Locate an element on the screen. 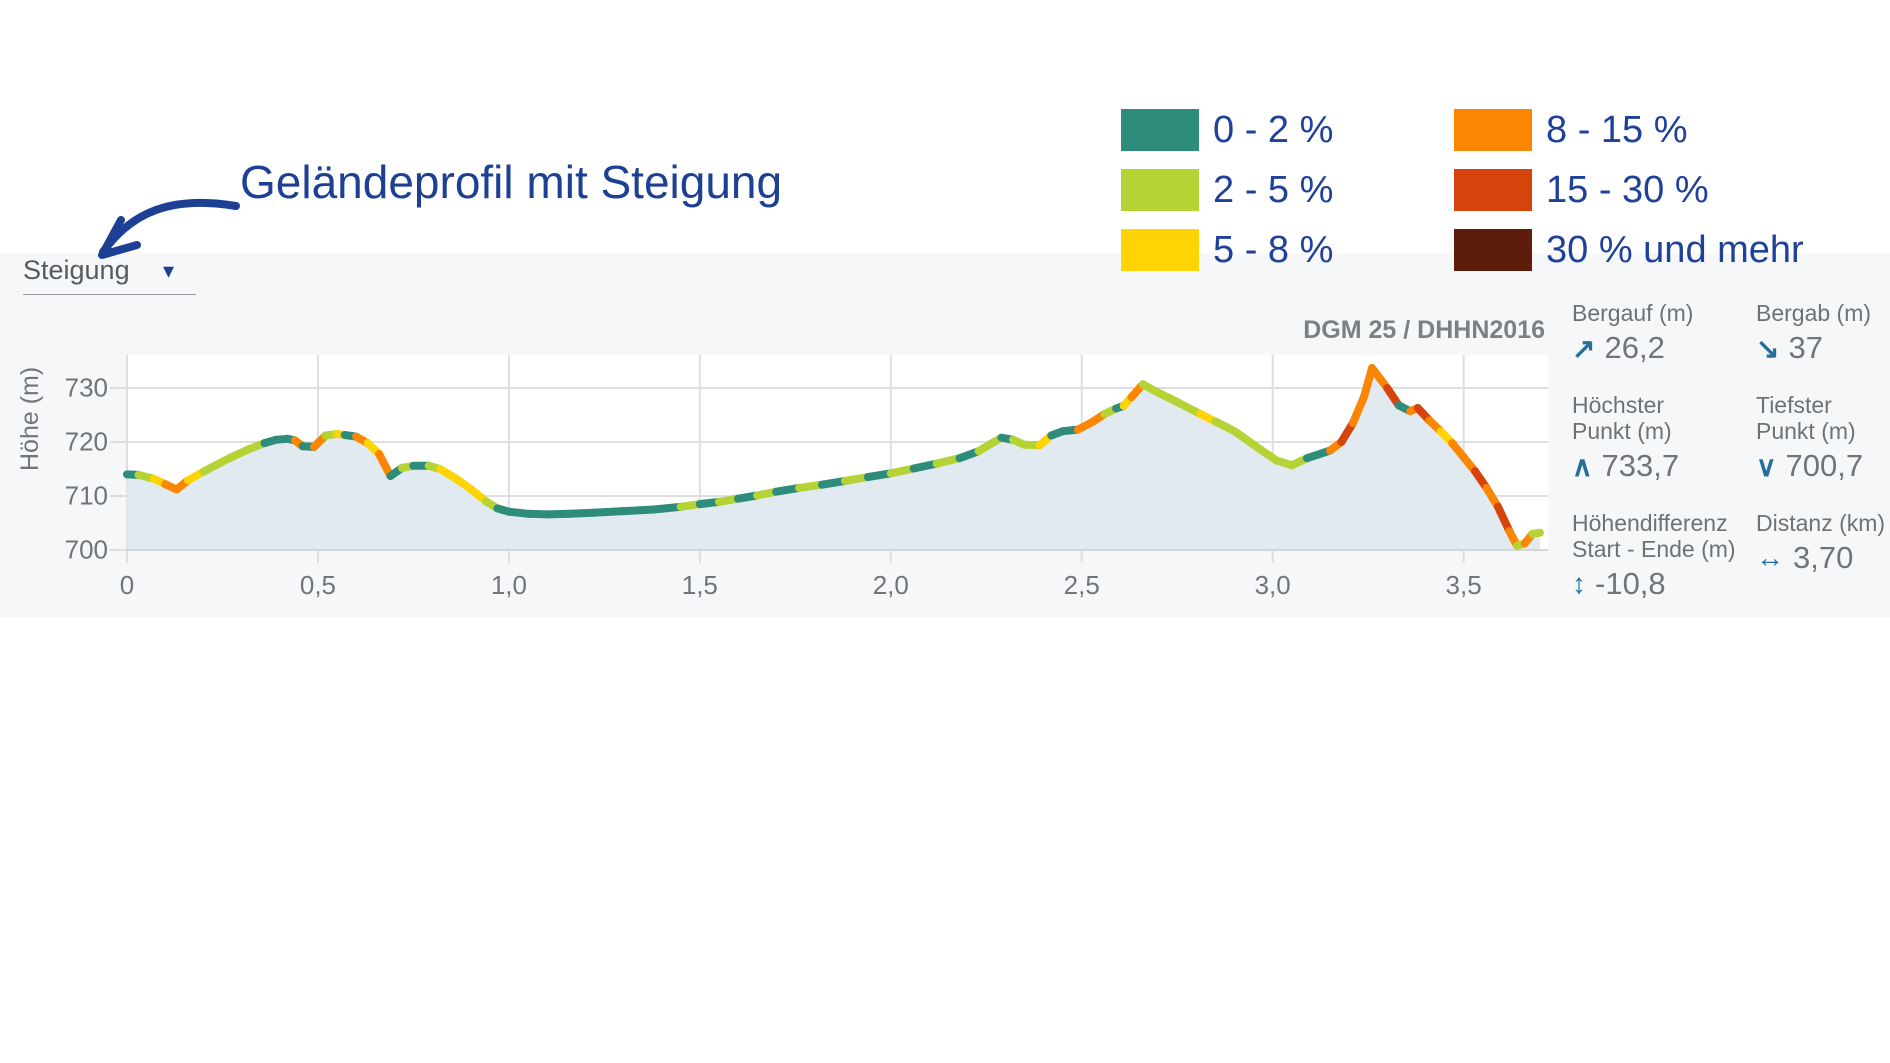  stat-value: ↔ 3,70 is located at coordinates (1823, 558).